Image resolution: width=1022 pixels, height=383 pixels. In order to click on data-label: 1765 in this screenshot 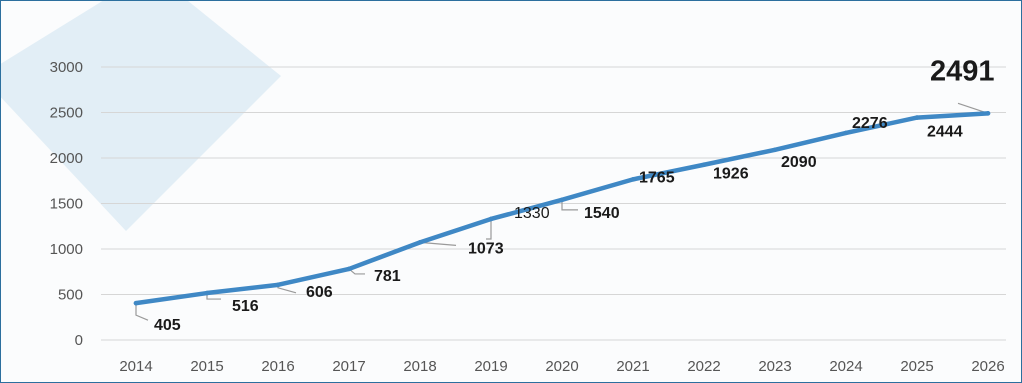, I will do `click(657, 177)`.